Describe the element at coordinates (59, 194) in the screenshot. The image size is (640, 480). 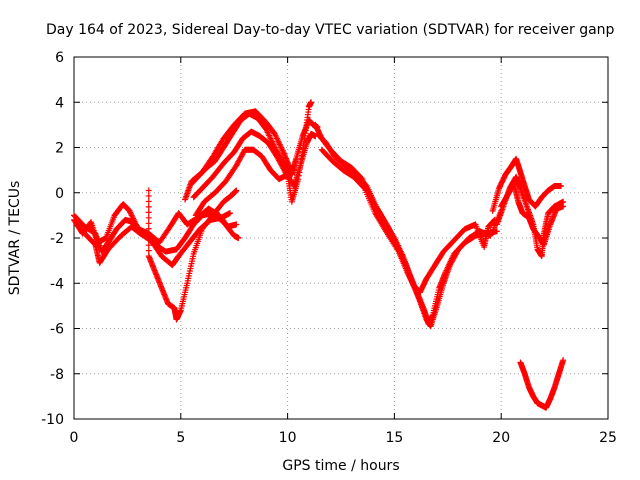
I see `y-tick-label: 0` at that location.